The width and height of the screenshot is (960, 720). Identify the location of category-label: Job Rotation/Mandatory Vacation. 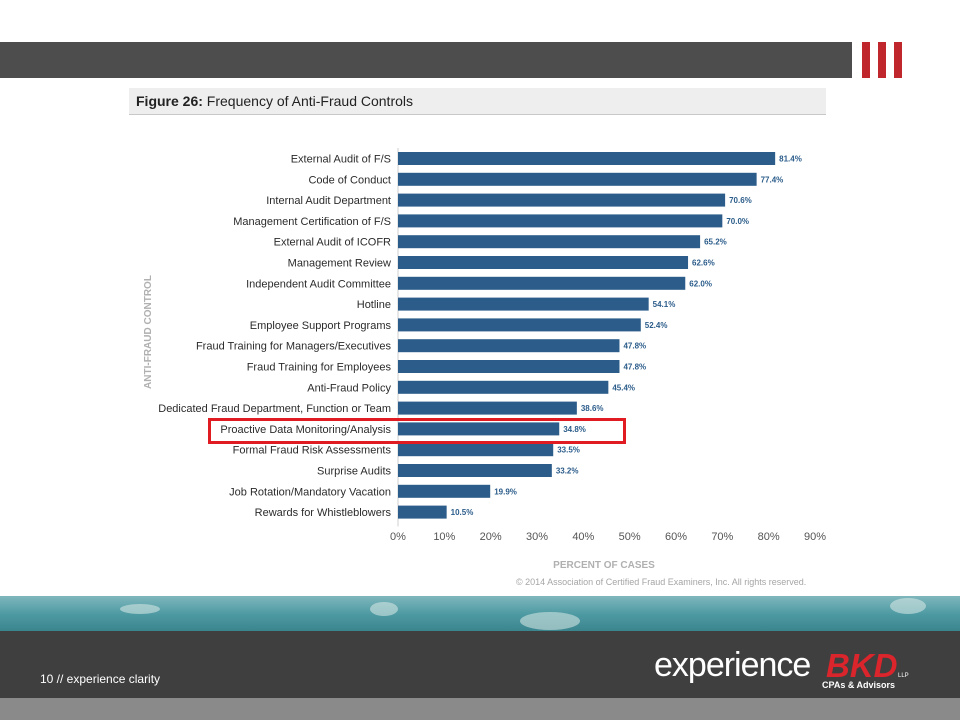
(310, 492).